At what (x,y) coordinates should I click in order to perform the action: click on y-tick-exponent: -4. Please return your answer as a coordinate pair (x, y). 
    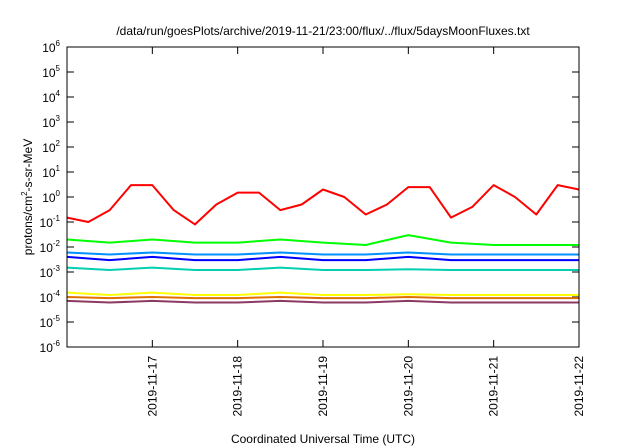
    Looking at the image, I should click on (57, 293).